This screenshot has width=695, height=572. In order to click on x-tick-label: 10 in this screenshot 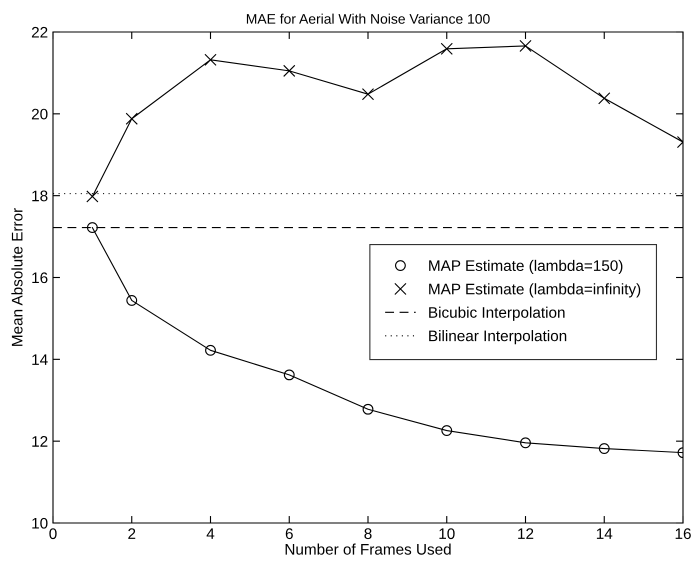, I will do `click(447, 534)`.